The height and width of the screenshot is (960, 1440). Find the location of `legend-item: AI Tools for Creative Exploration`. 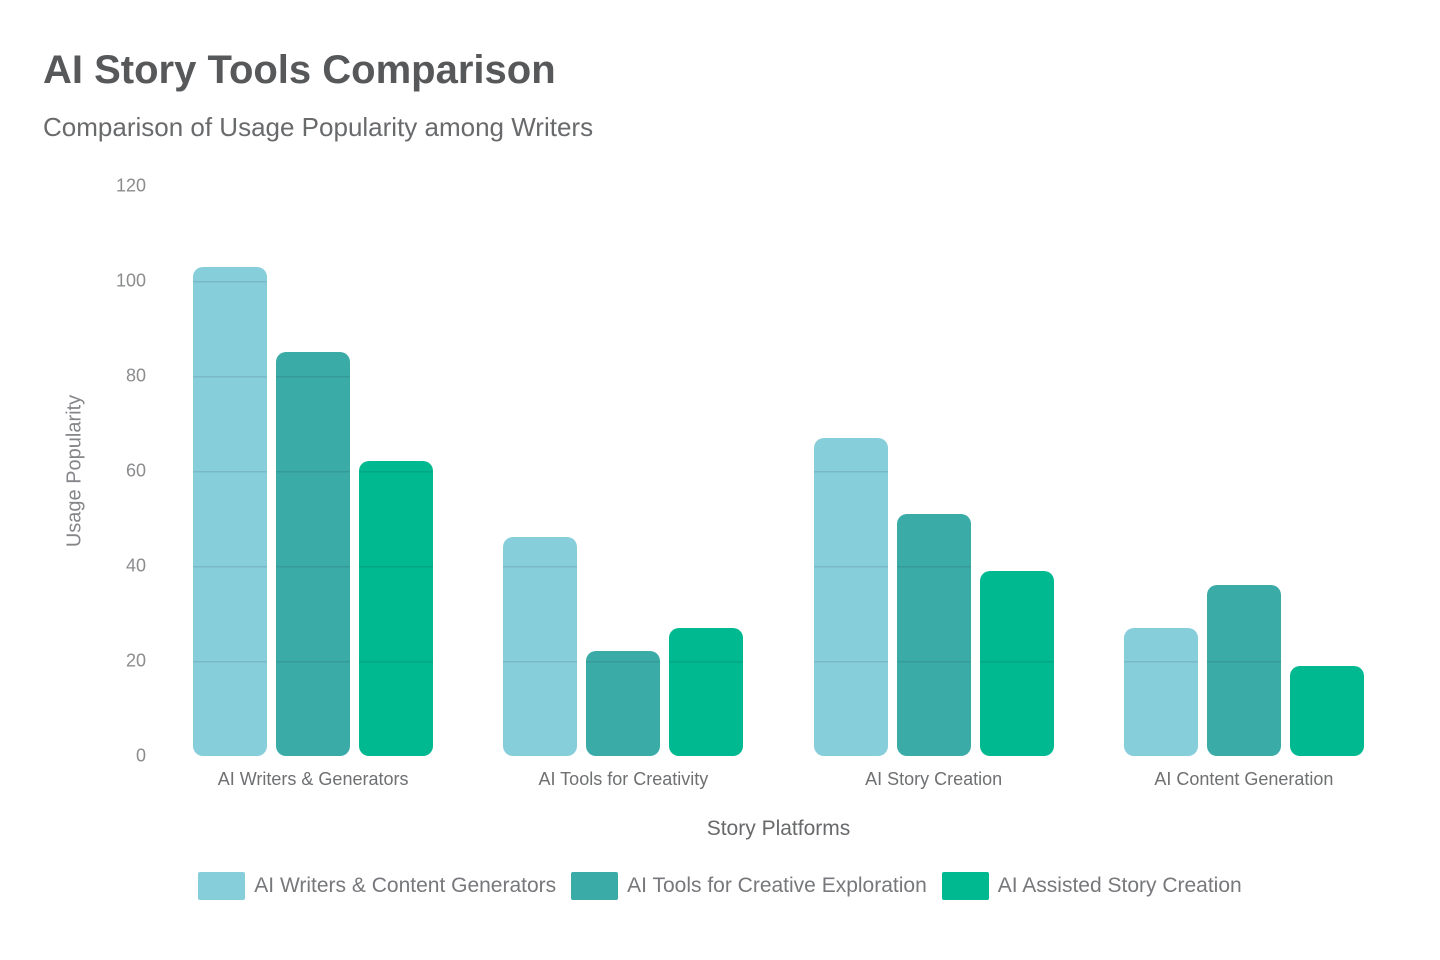

legend-item: AI Tools for Creative Exploration is located at coordinates (749, 886).